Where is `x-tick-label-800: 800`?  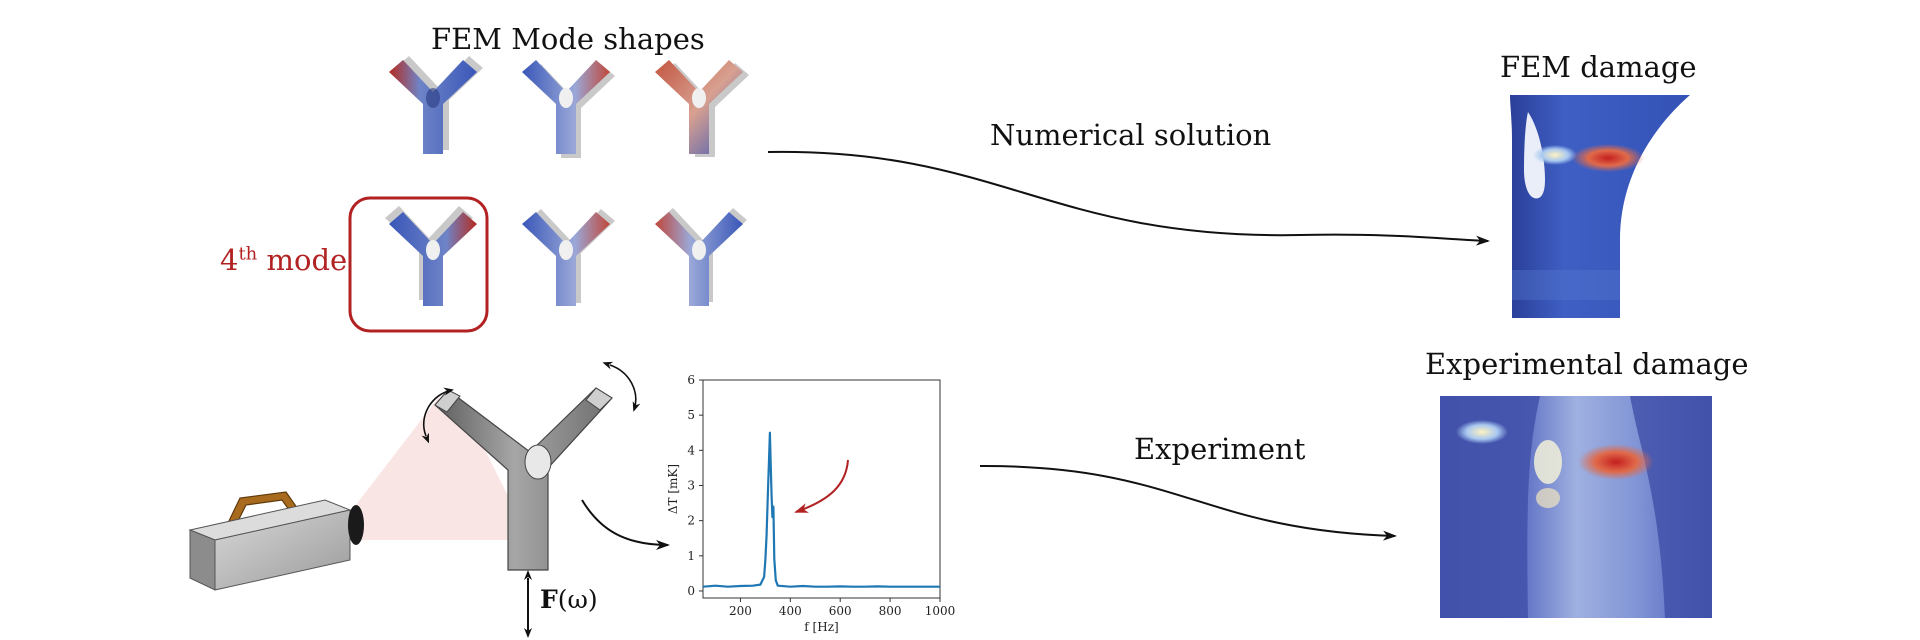 x-tick-label-800: 800 is located at coordinates (890, 611).